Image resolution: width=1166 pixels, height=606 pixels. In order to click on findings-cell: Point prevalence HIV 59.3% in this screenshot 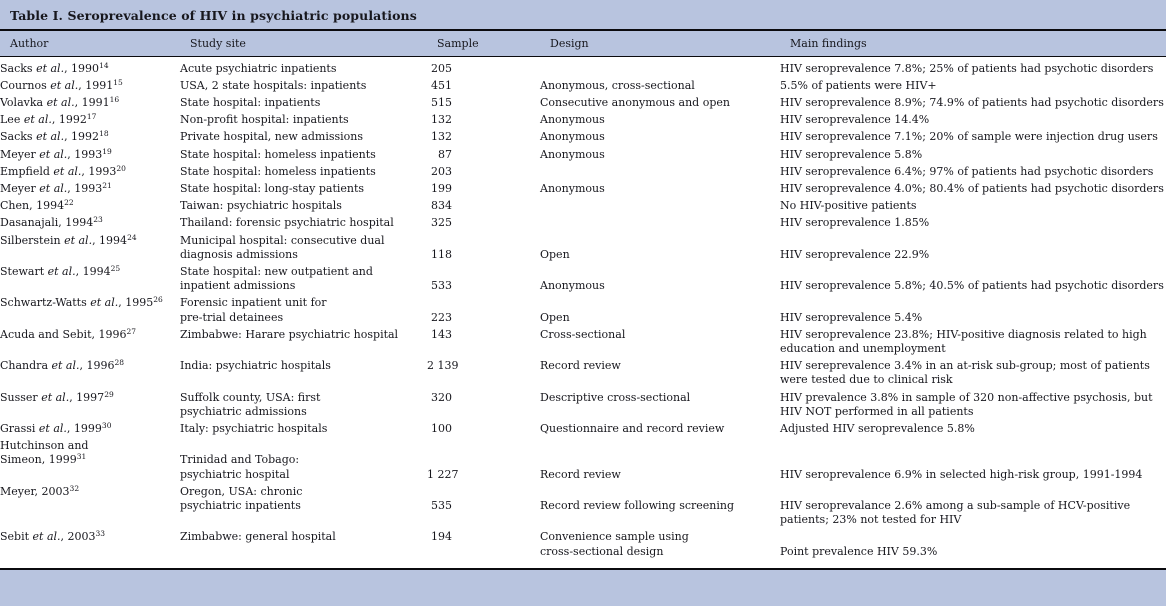, I will do `click(973, 544)`.